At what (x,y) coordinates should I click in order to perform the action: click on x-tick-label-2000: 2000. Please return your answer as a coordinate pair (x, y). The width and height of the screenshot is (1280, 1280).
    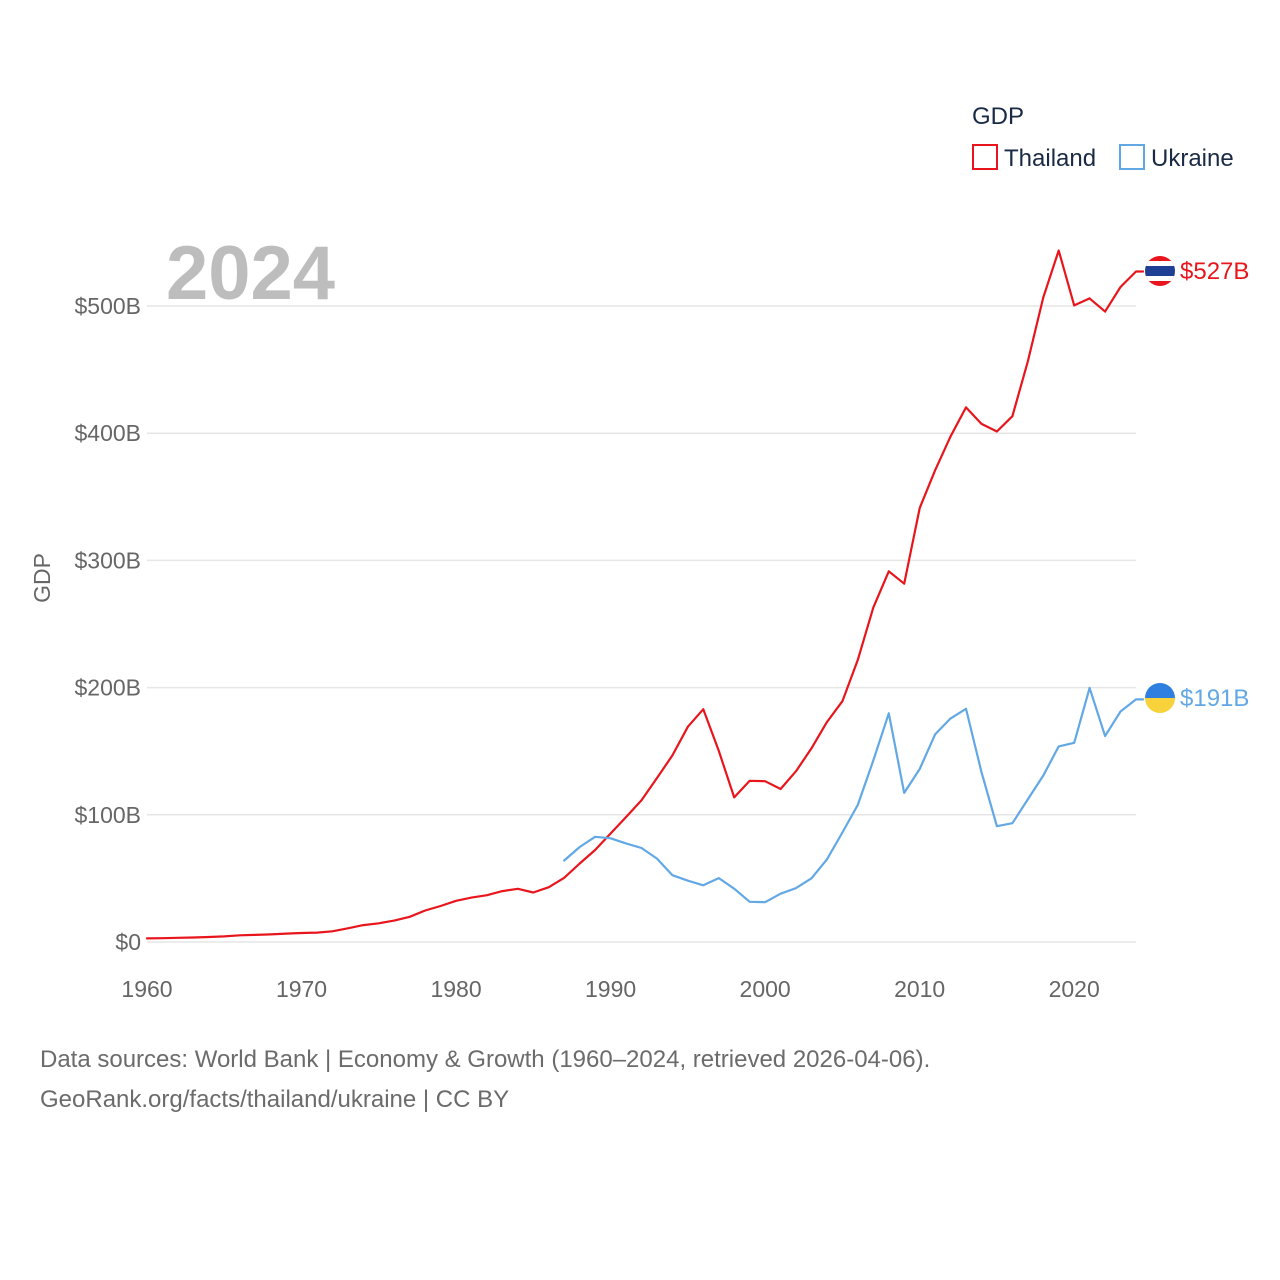
    Looking at the image, I should click on (765, 989).